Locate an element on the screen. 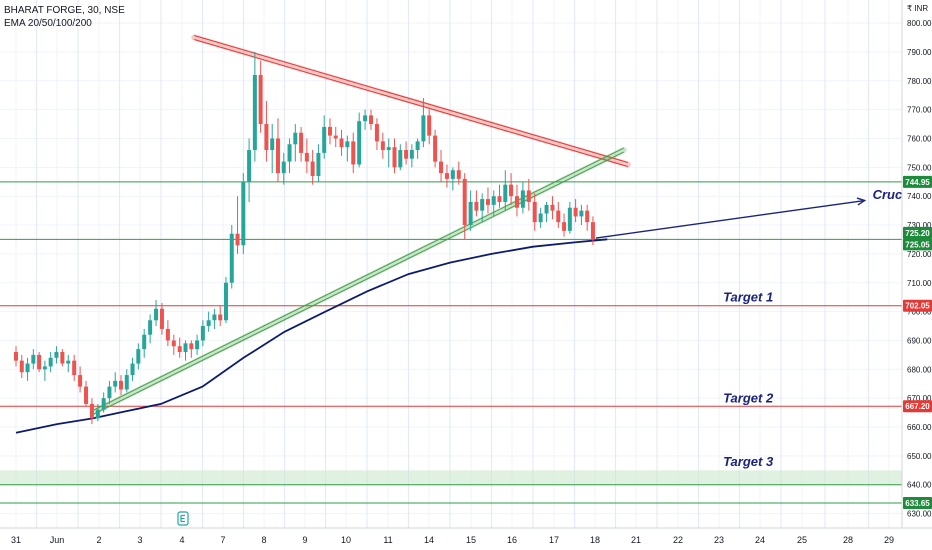  x-tick-label: 14 is located at coordinates (429, 540).